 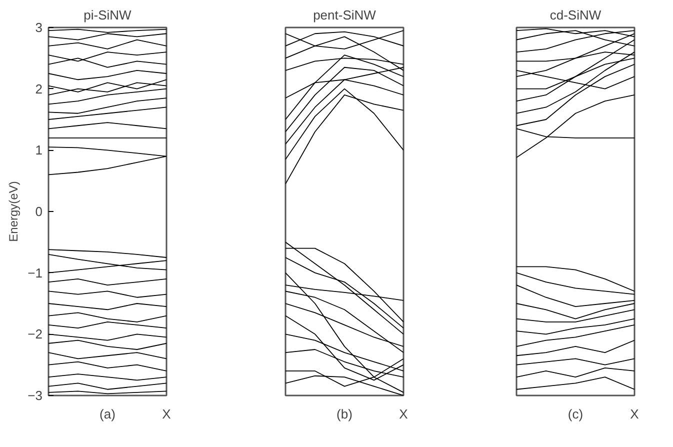 What do you see at coordinates (35, 334) in the screenshot?
I see `y-tick-label: −2` at bounding box center [35, 334].